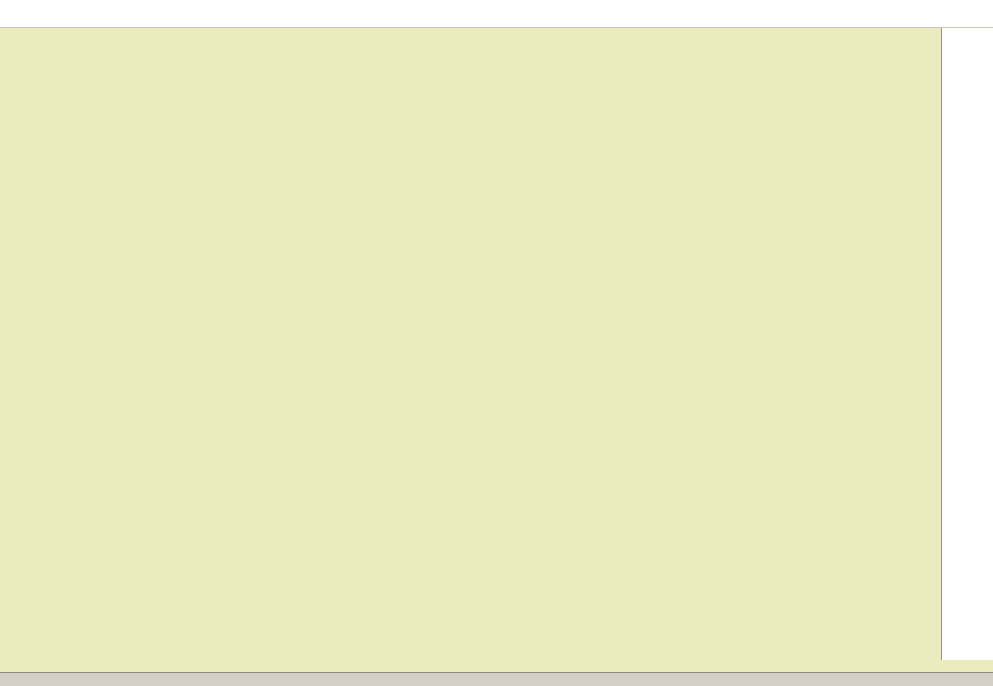  Describe the element at coordinates (967, 344) in the screenshot. I see `price-axis-strip` at that location.